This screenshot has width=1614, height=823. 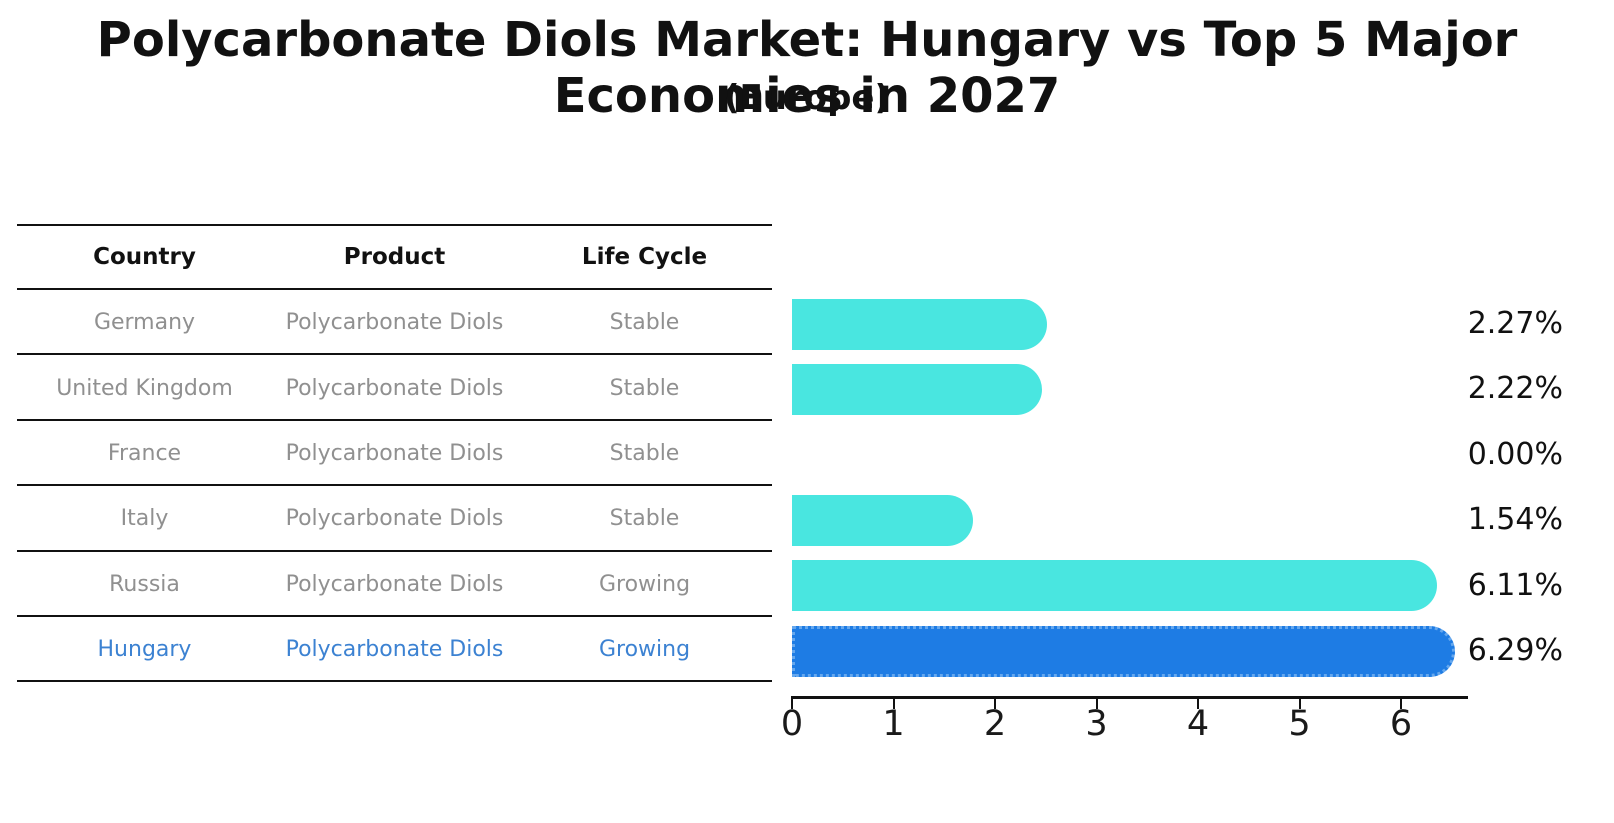 What do you see at coordinates (144, 257) in the screenshot?
I see `column-header-country: Country` at bounding box center [144, 257].